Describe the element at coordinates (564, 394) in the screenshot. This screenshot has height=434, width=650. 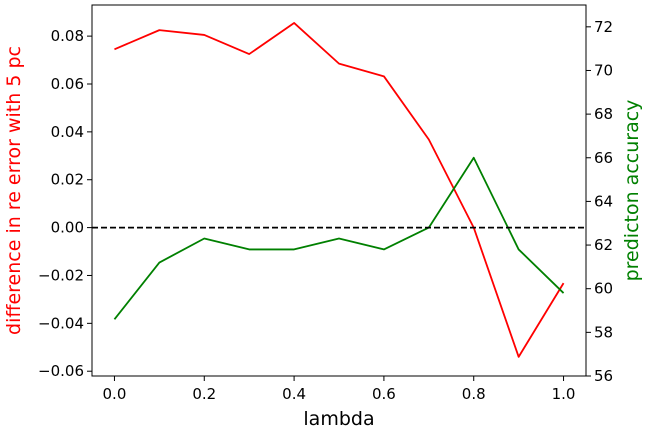
I see `x-tick-label: 1.0` at that location.